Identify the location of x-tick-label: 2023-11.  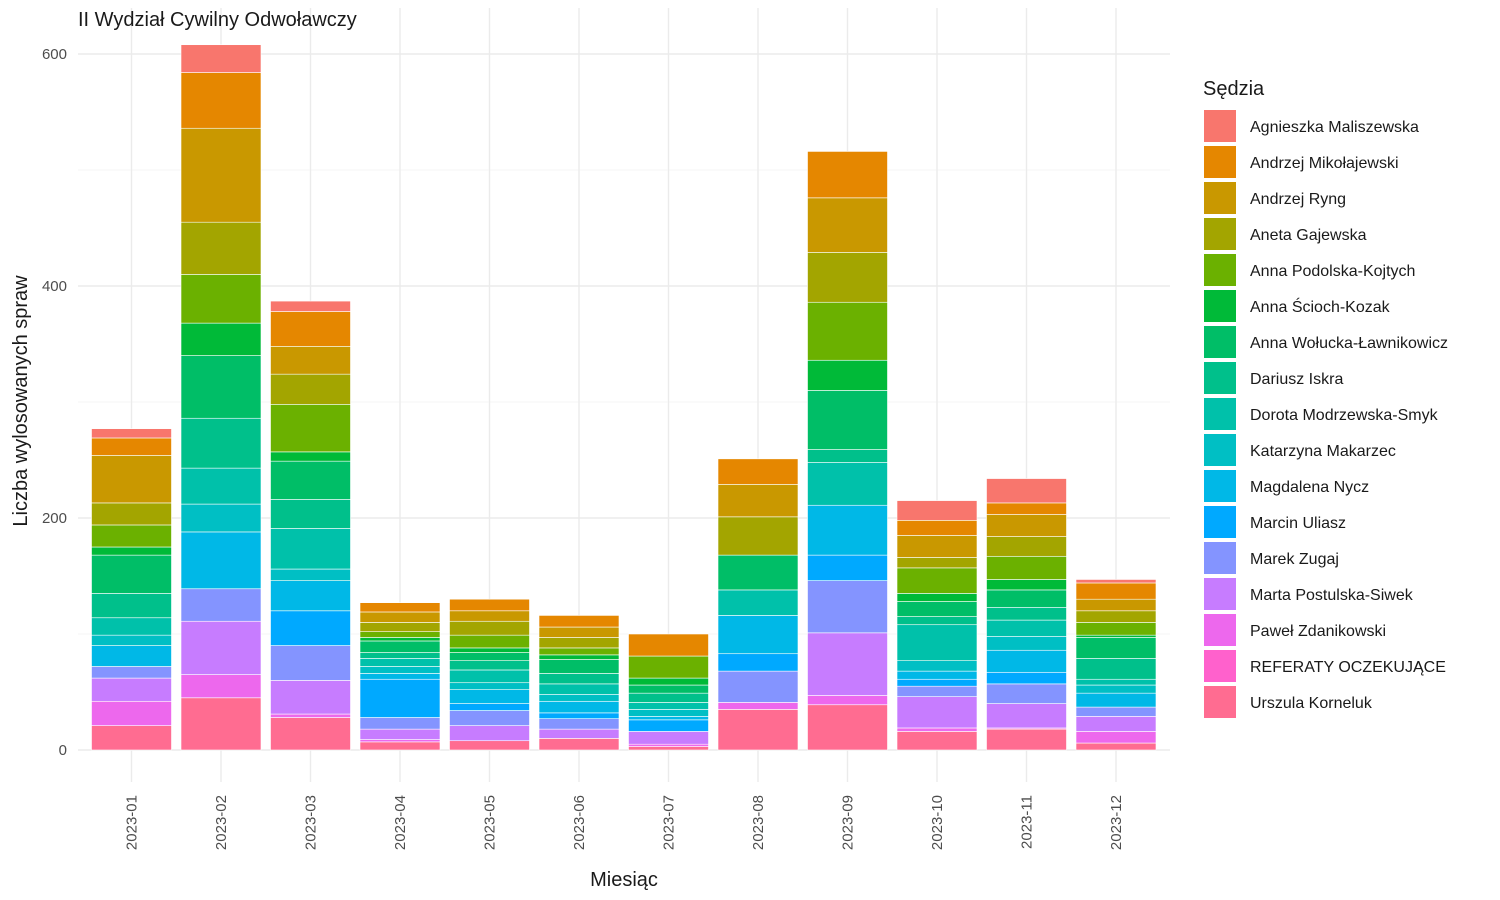
(1027, 822).